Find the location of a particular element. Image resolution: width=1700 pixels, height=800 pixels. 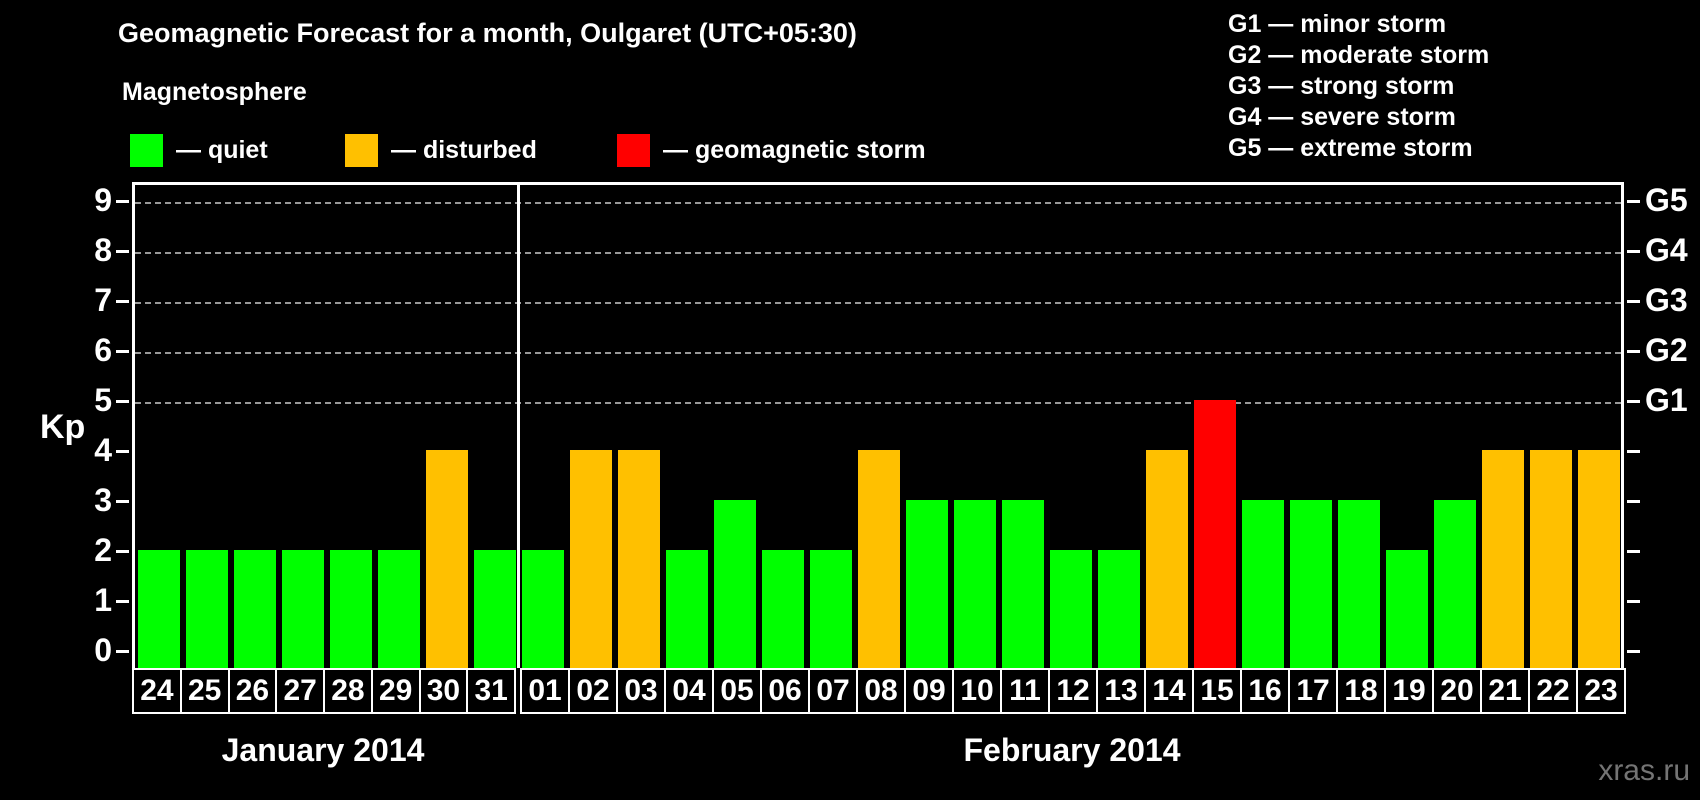

legend-item-disturbed: — disturbed is located at coordinates (441, 150).